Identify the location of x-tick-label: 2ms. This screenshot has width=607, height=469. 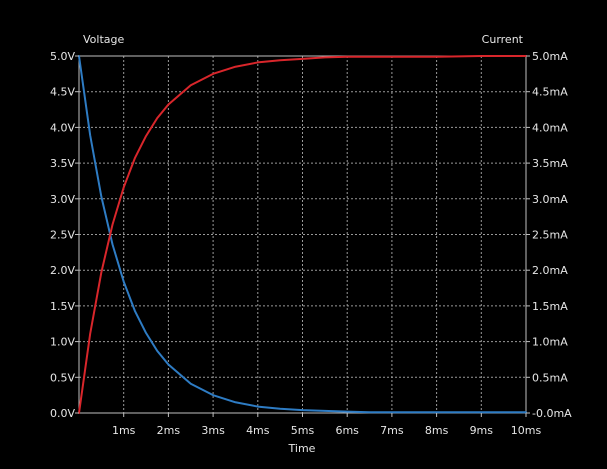
(169, 430).